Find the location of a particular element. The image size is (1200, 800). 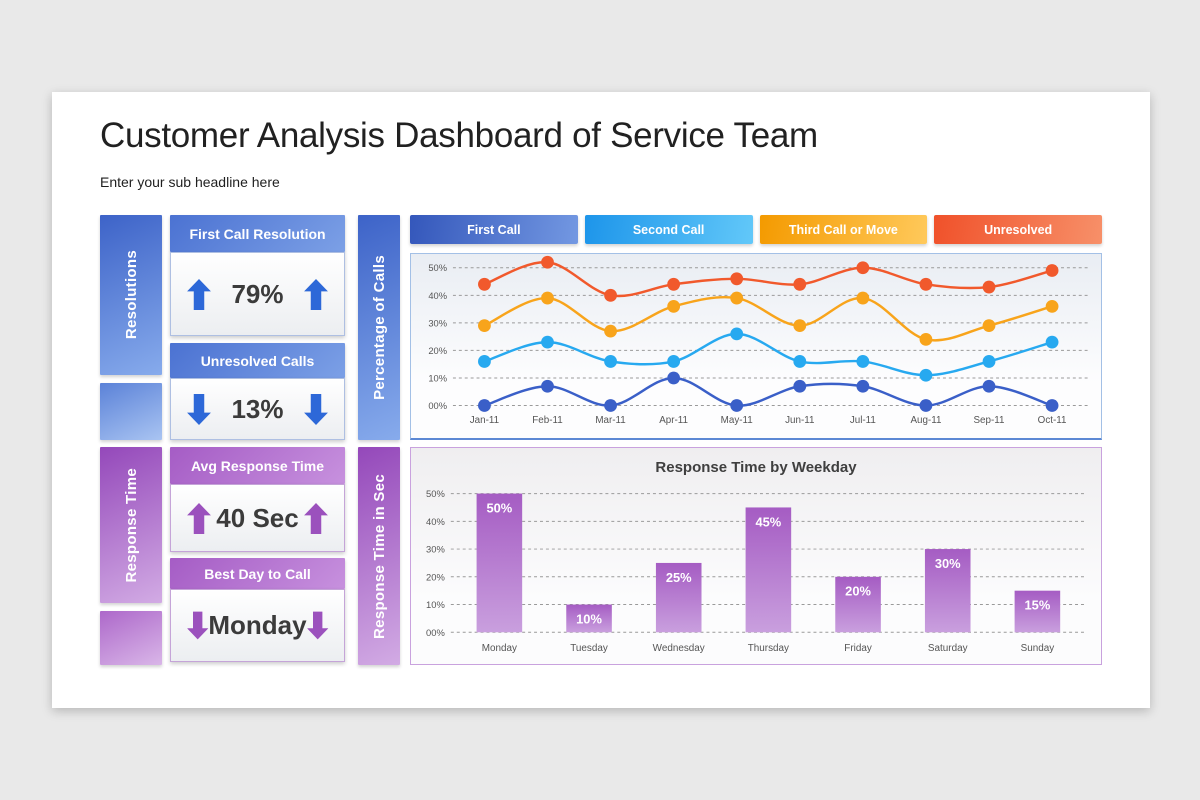

svg-text: Feb-11 is located at coordinates (547, 420).